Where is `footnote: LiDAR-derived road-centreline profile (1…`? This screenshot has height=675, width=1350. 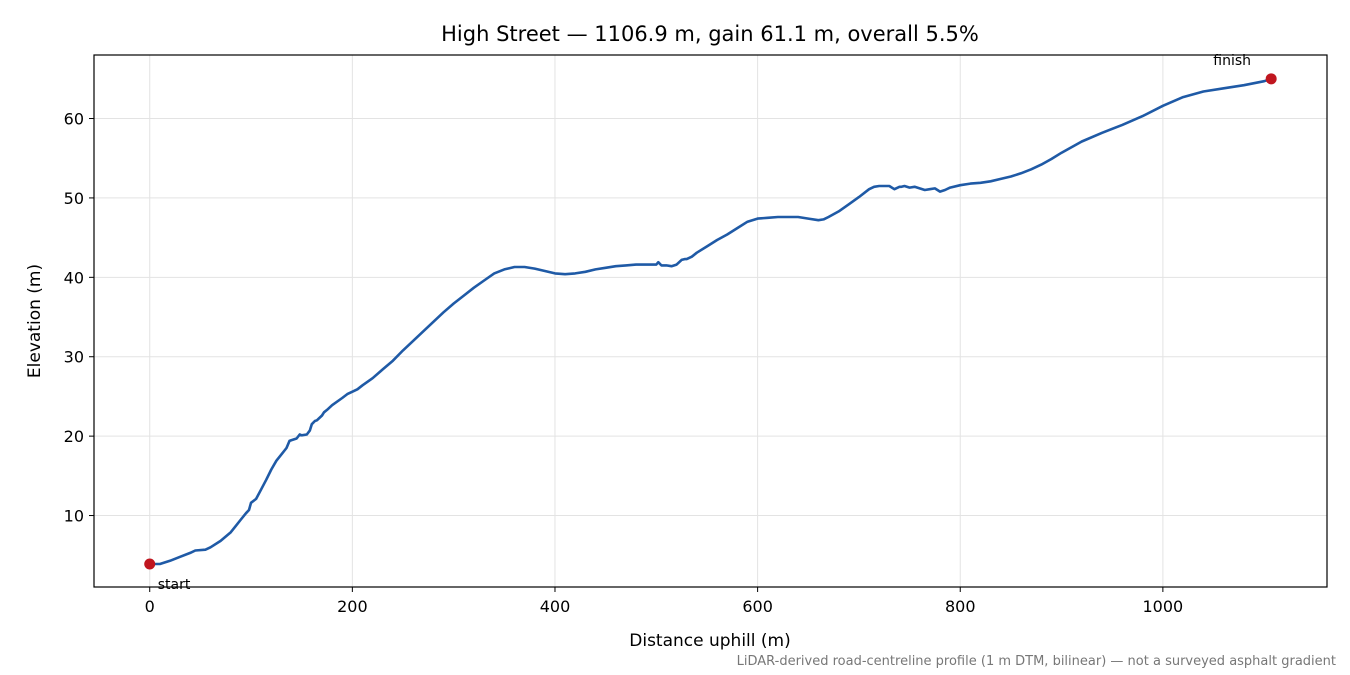 footnote: LiDAR-derived road-centreline profile (1… is located at coordinates (1036, 661).